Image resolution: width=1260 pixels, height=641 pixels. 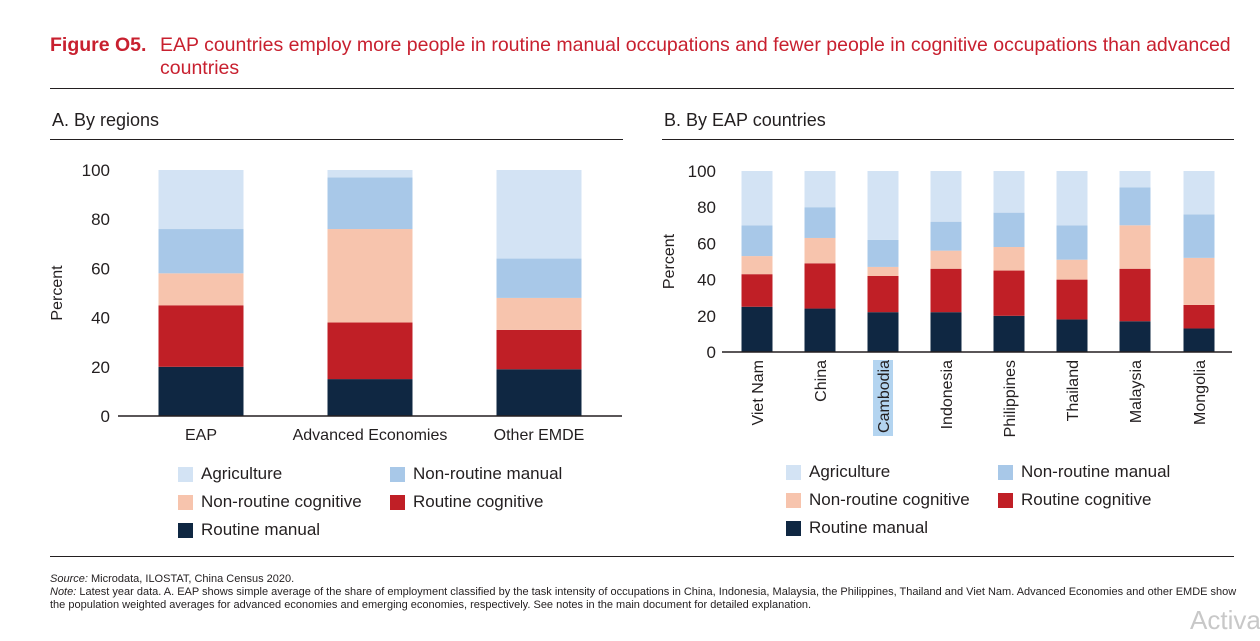 What do you see at coordinates (1136, 391) in the screenshot?
I see `category-label: Malaysia` at bounding box center [1136, 391].